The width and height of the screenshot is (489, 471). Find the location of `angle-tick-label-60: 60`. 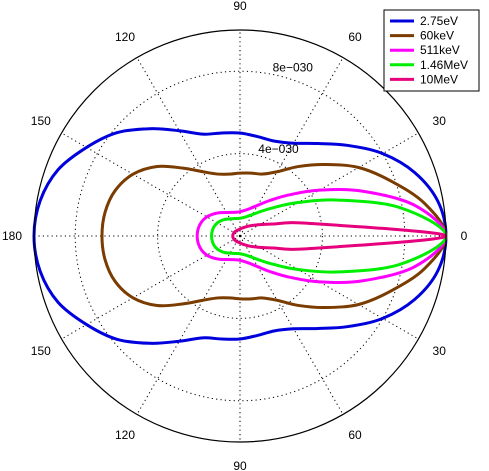

angle-tick-label-60: 60 is located at coordinates (355, 37).